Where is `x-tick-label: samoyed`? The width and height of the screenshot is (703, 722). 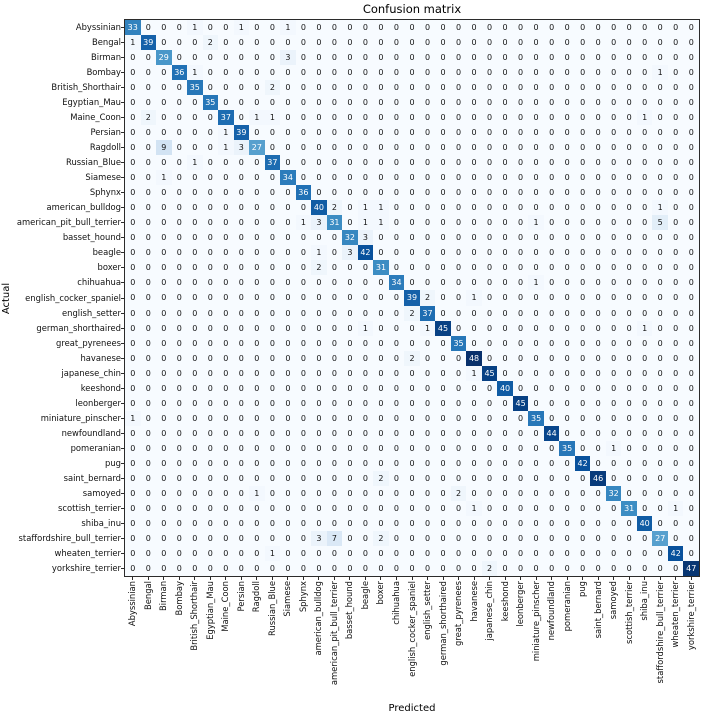
x-tick-label: samoyed is located at coordinates (613, 600).